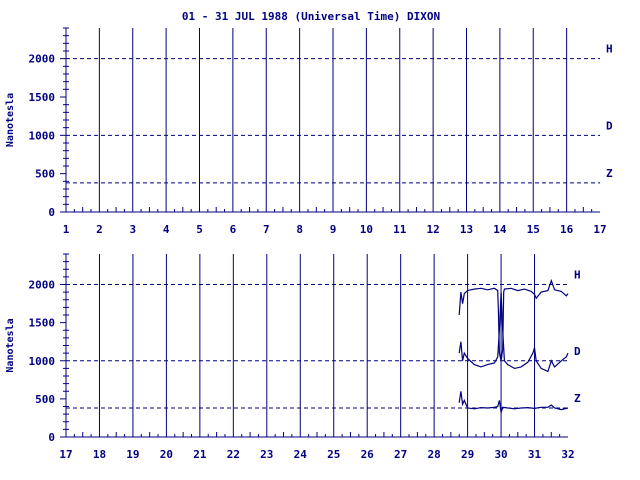 The image size is (640, 480). Describe the element at coordinates (233, 454) in the screenshot. I see `x-tick-label: 22` at that location.